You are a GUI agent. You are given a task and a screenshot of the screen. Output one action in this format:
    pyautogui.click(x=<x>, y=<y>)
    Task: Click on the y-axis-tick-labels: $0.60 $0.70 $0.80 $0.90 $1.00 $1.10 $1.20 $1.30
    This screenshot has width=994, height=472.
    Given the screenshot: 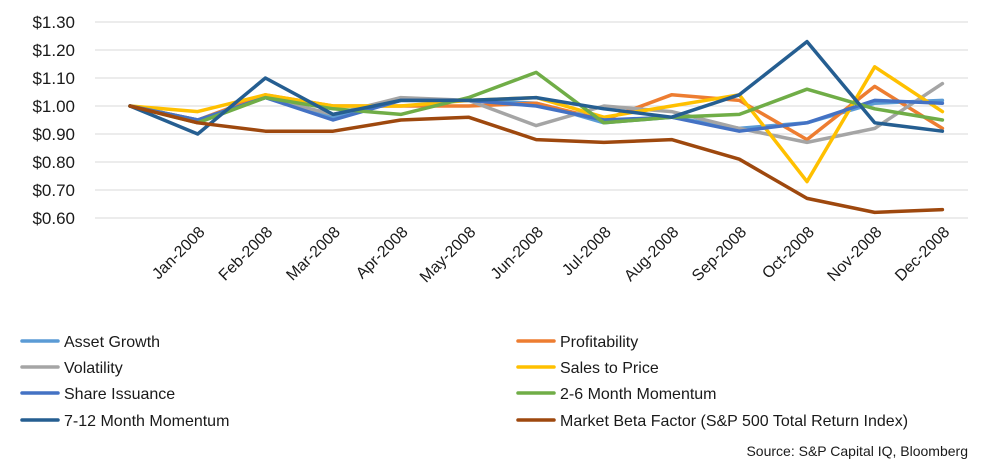 What is the action you would take?
    pyautogui.click(x=53, y=120)
    